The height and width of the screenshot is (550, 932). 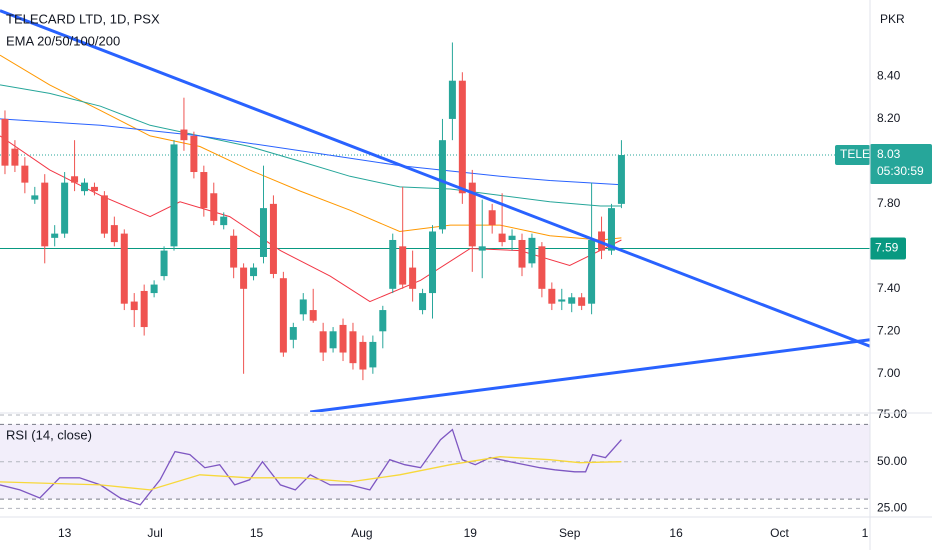 What do you see at coordinates (889, 203) in the screenshot?
I see `price-tick-label: 7.80` at bounding box center [889, 203].